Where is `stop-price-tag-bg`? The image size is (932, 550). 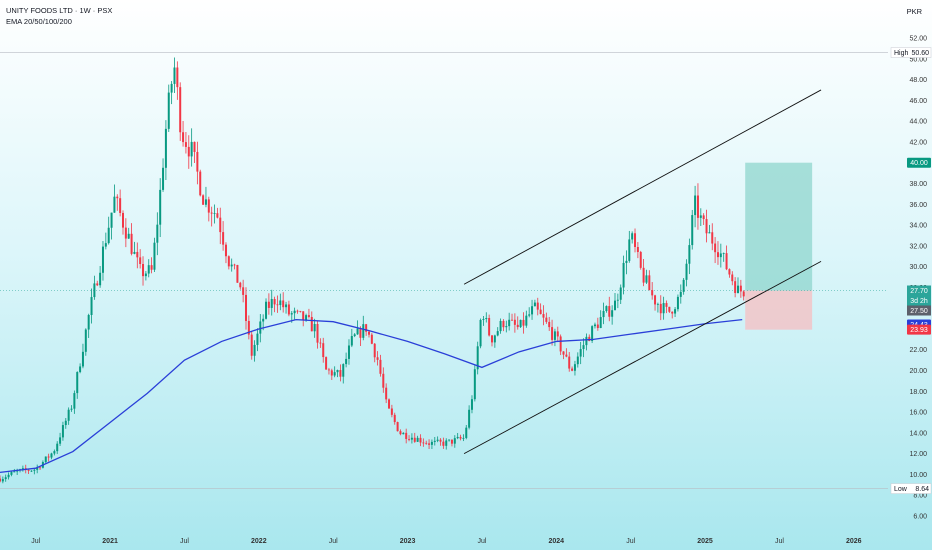
stop-price-tag-bg is located at coordinates (919, 329).